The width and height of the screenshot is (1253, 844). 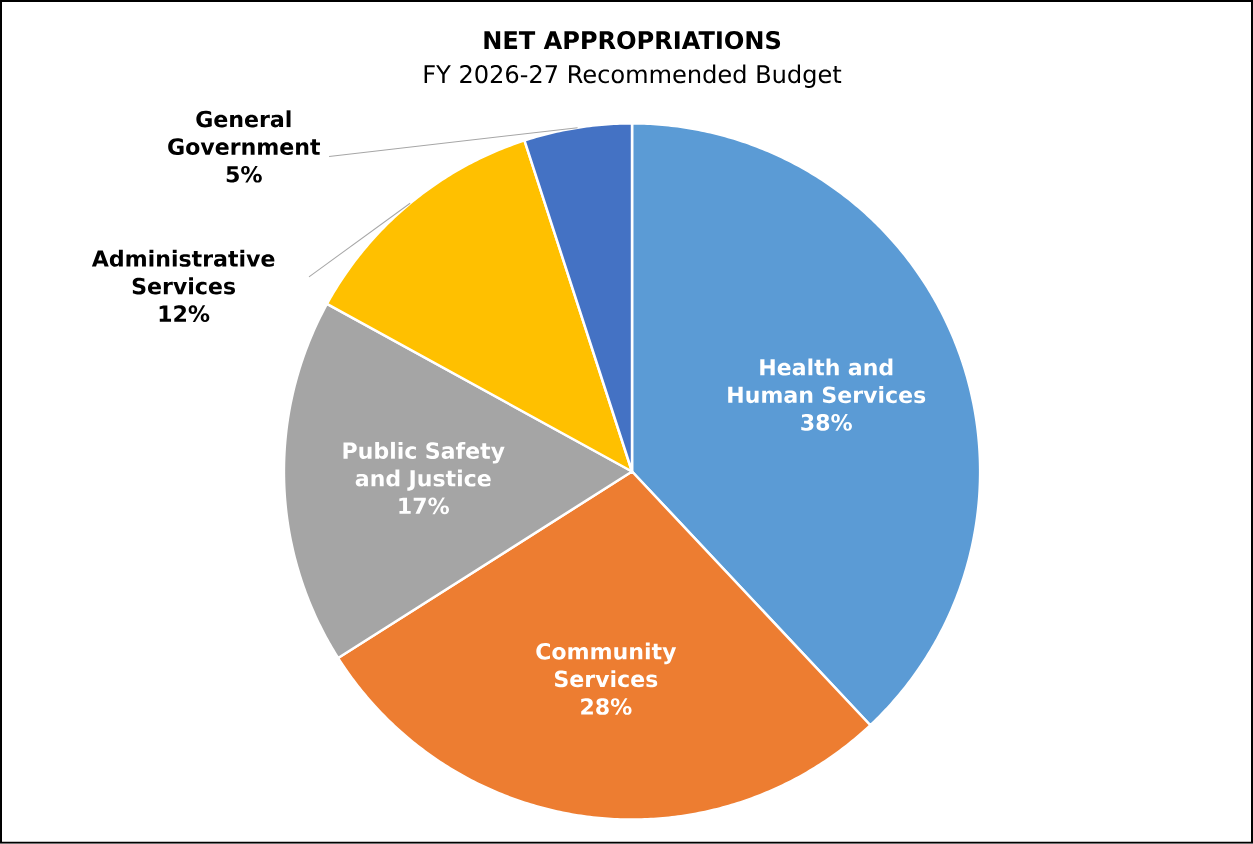 What do you see at coordinates (424, 506) in the screenshot?
I see `data-label: 17%` at bounding box center [424, 506].